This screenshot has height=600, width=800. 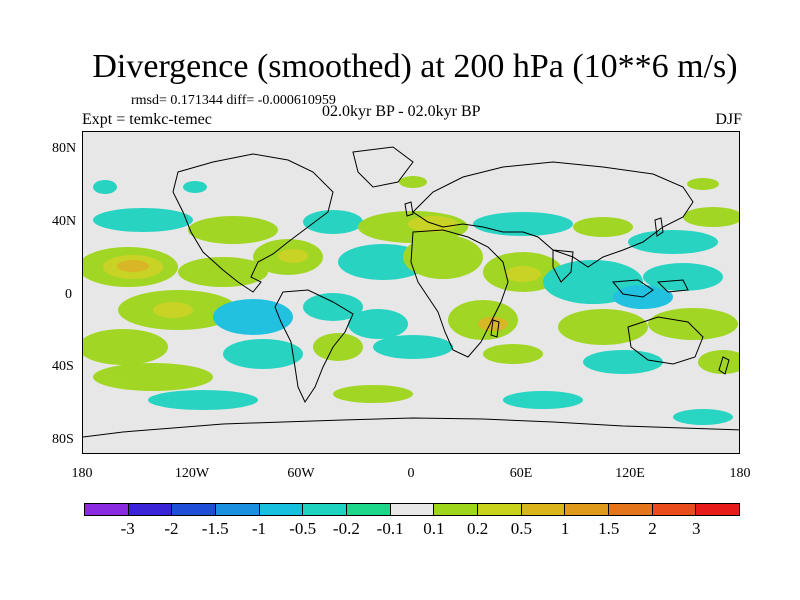 I want to click on colorbar-label: -3, so click(x=127, y=528).